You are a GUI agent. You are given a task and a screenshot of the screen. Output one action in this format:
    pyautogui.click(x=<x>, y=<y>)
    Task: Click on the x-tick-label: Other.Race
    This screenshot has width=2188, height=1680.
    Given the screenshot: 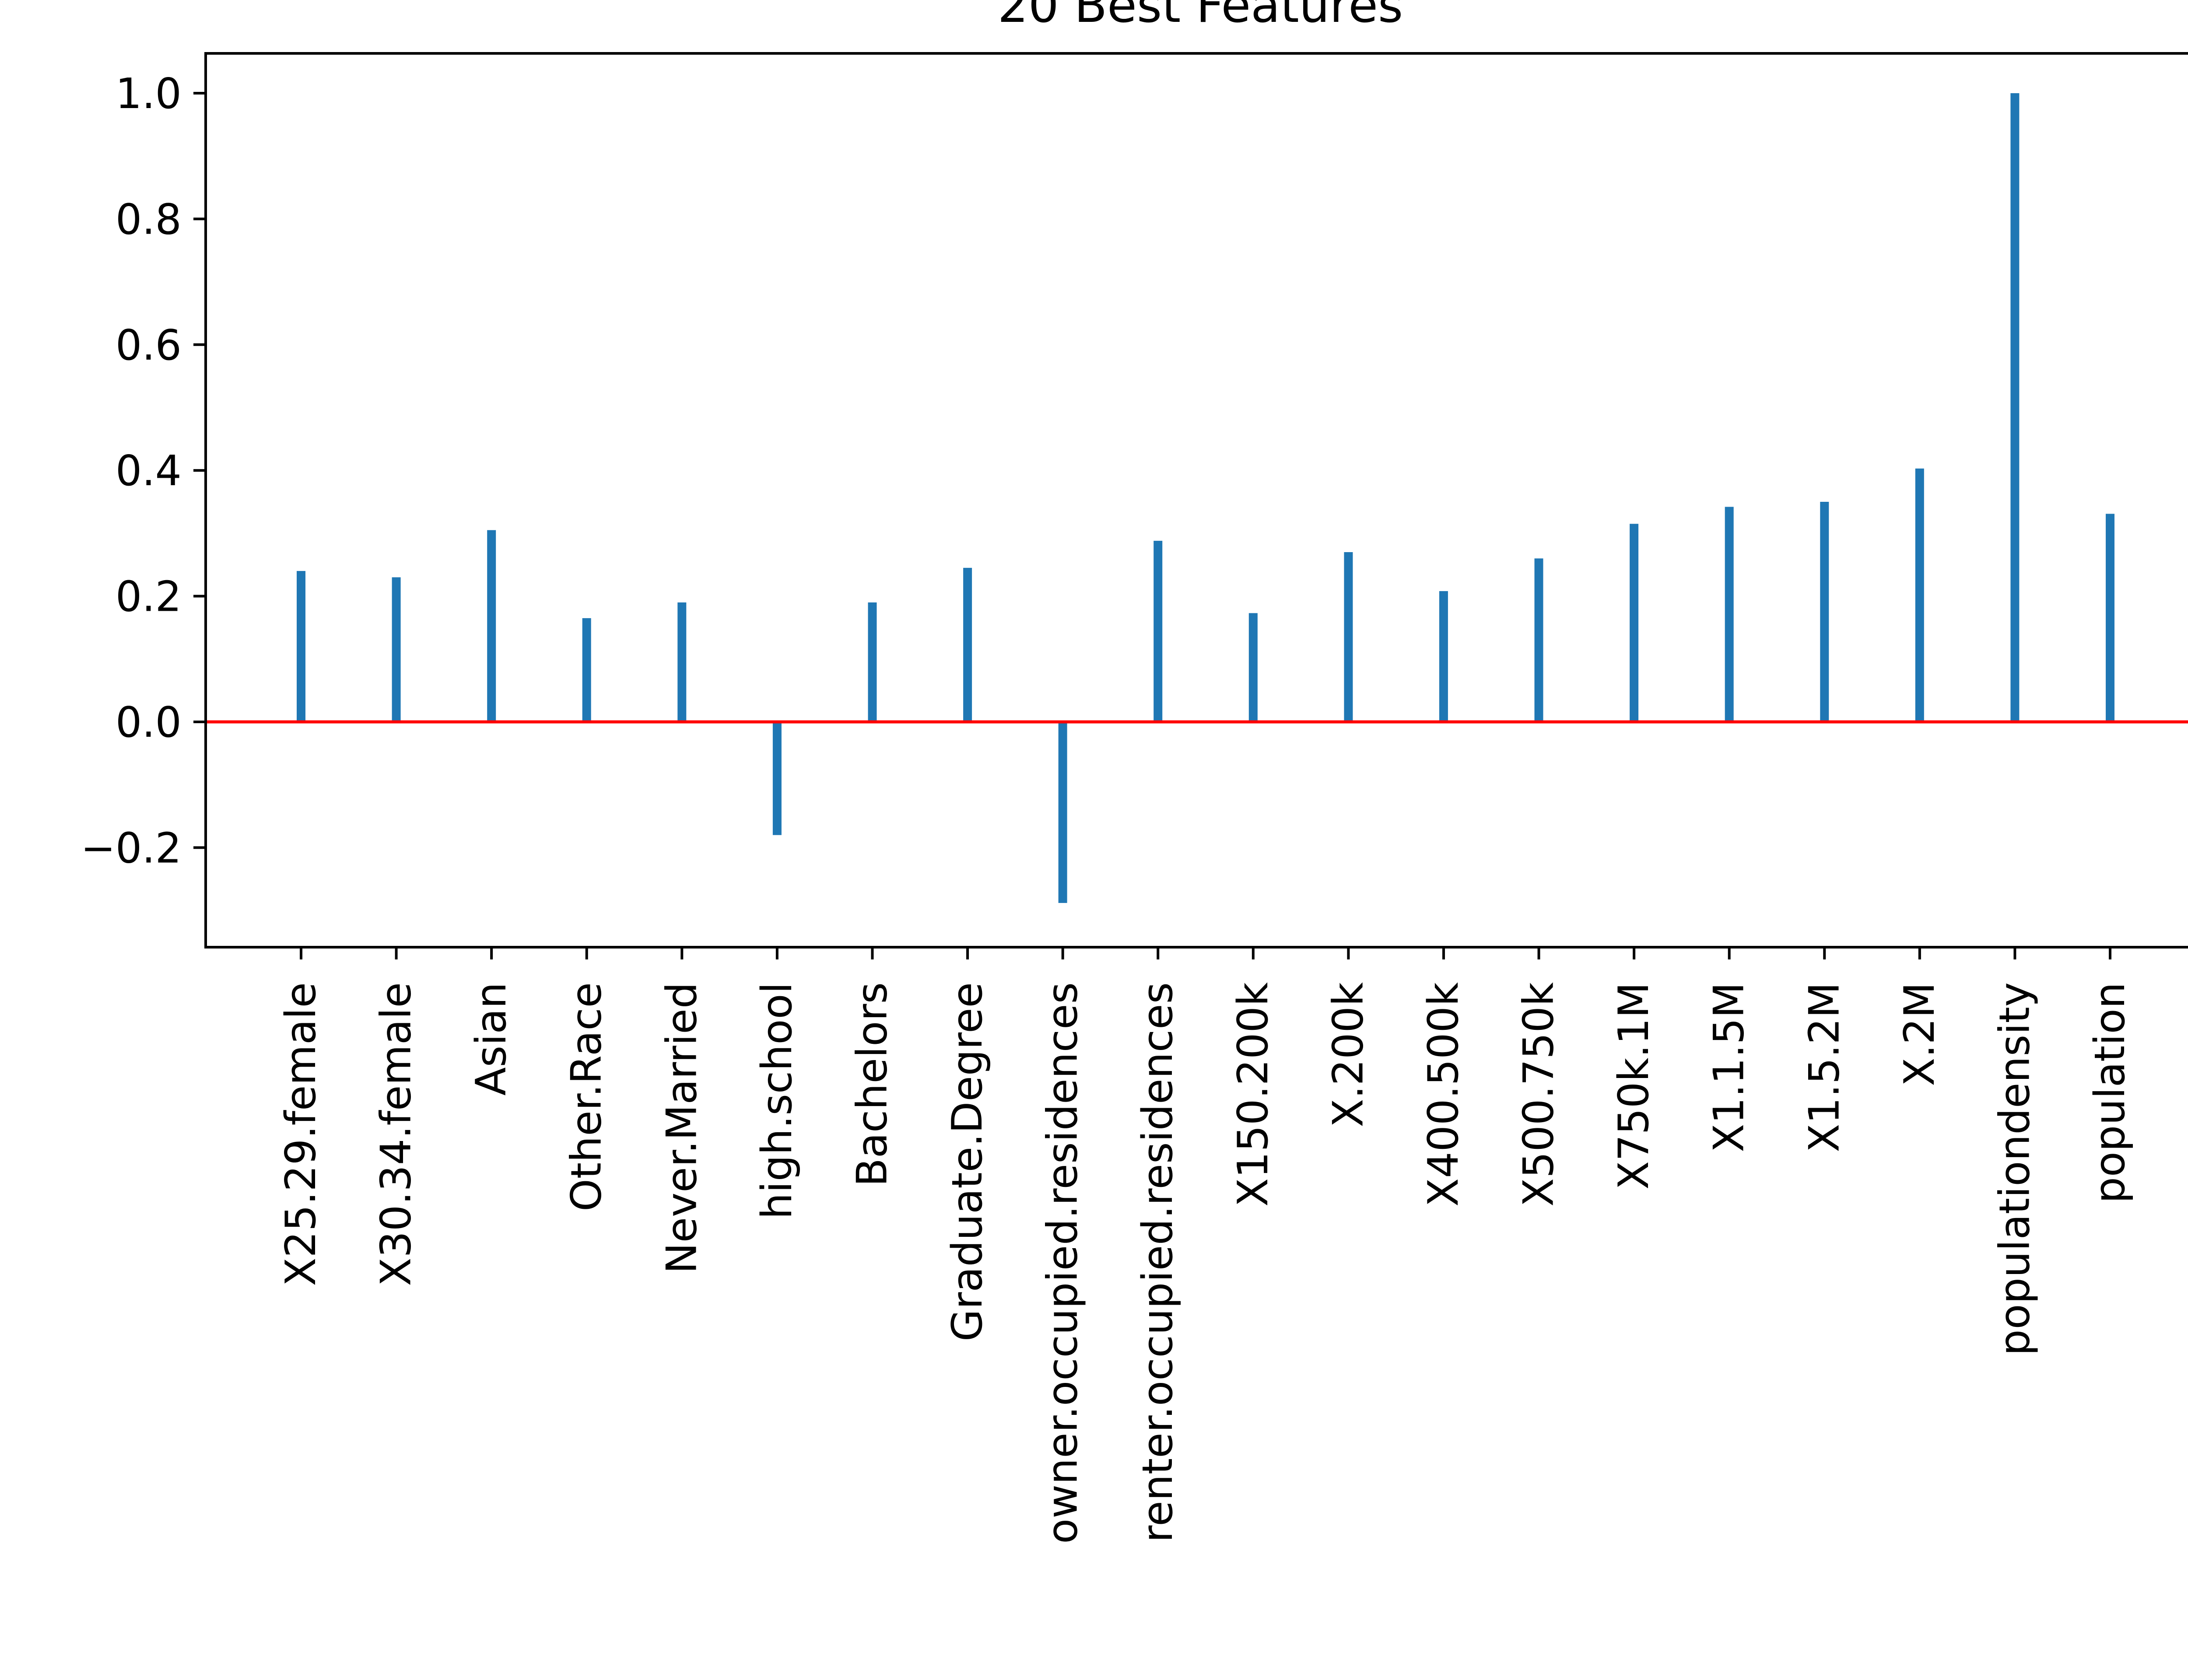 What is the action you would take?
    pyautogui.click(x=587, y=1096)
    